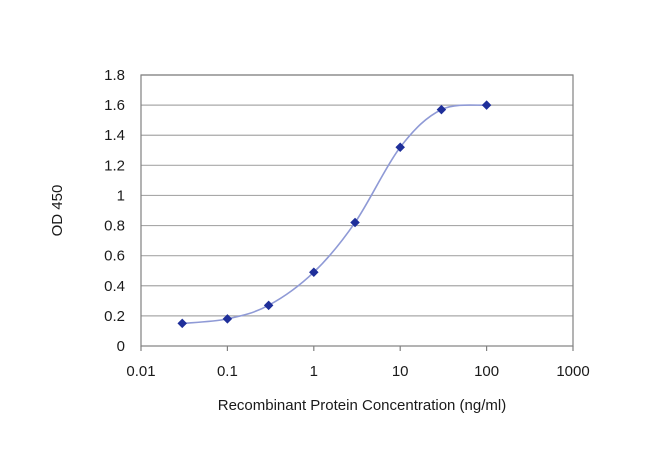  What do you see at coordinates (114, 135) in the screenshot?
I see `y-tick-label: 1.4` at bounding box center [114, 135].